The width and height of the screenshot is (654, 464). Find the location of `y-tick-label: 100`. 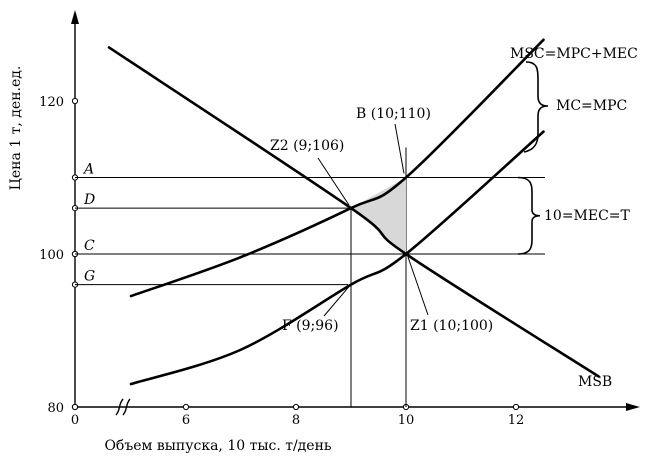

y-tick-label: 100 is located at coordinates (51, 255).